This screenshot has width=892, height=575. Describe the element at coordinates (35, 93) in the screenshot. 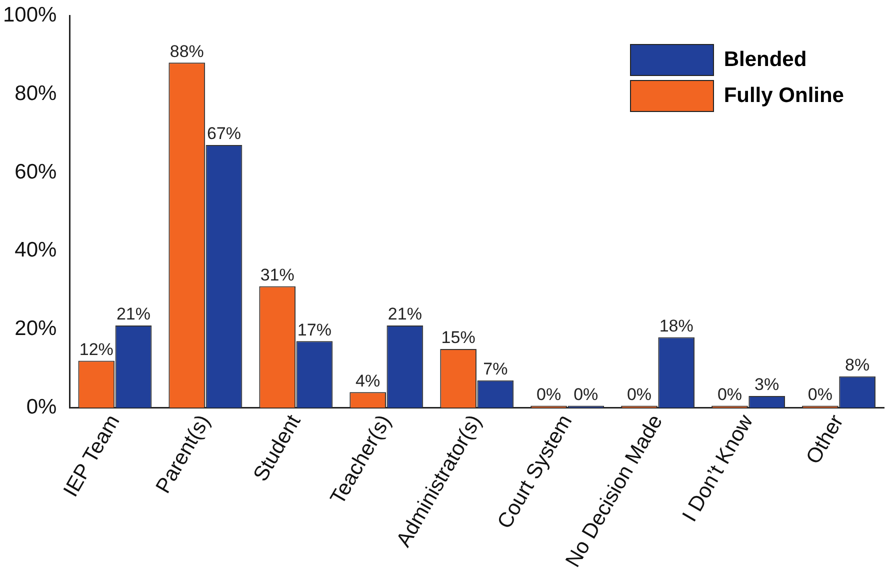

I see `y-tick-label: 80%` at that location.